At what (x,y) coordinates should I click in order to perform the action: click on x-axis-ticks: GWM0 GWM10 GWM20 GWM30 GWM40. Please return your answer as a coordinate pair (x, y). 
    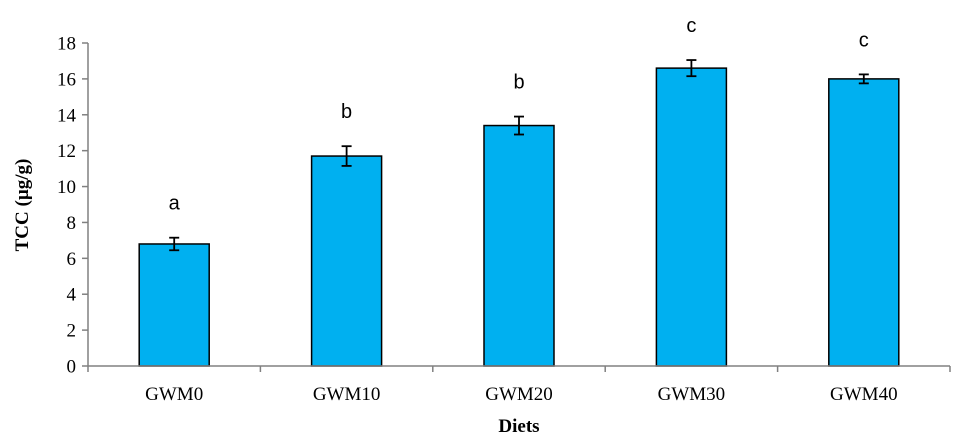
    Looking at the image, I should click on (519, 385).